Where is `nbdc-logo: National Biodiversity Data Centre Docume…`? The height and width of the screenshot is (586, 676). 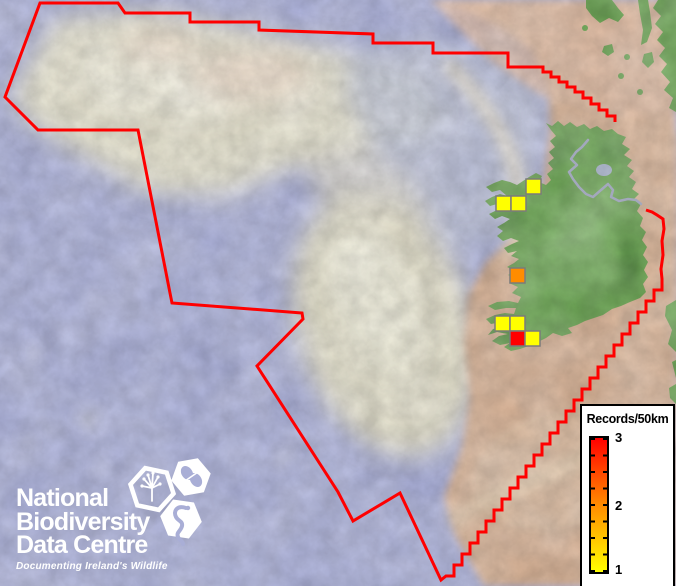 nbdc-logo: National Biodiversity Data Centre Docume… is located at coordinates (113, 515).